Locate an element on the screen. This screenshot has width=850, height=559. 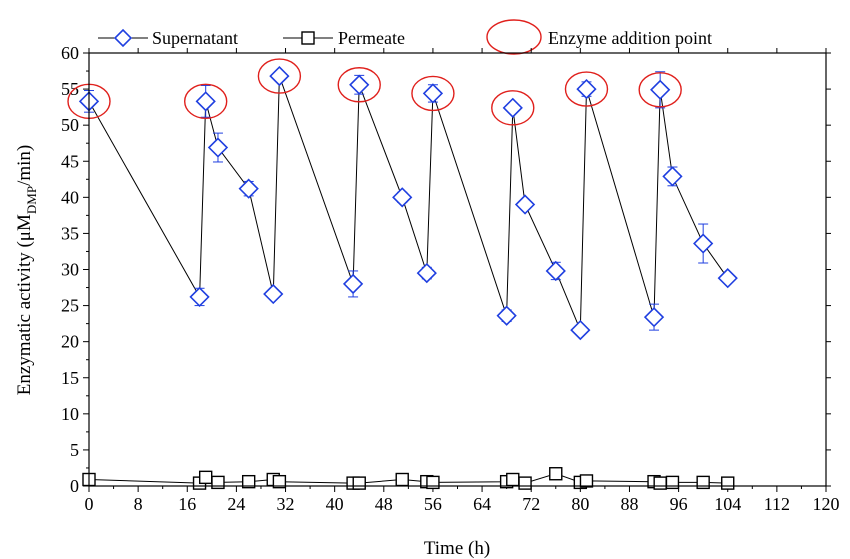
y-axis-label: Enzymatic activity (μMDMP/min) is located at coordinates (26, 270).